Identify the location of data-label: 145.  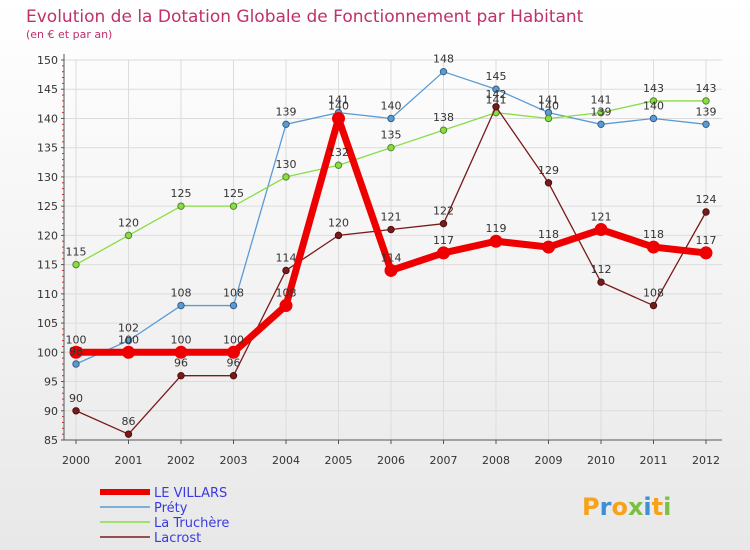
(496, 76).